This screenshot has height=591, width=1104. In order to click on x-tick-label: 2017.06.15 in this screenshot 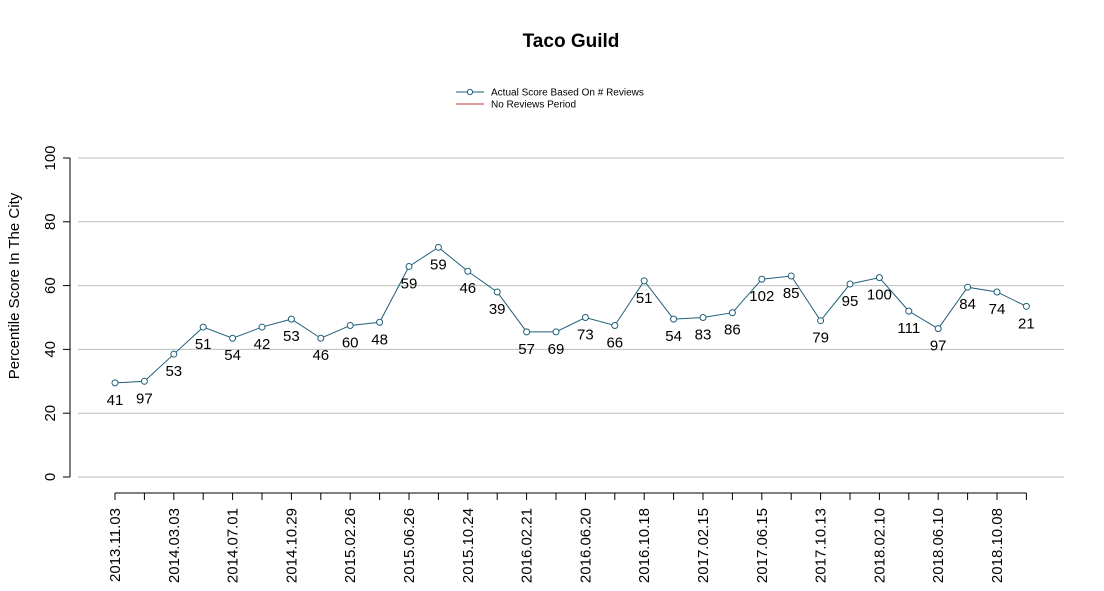, I will do `click(762, 545)`.